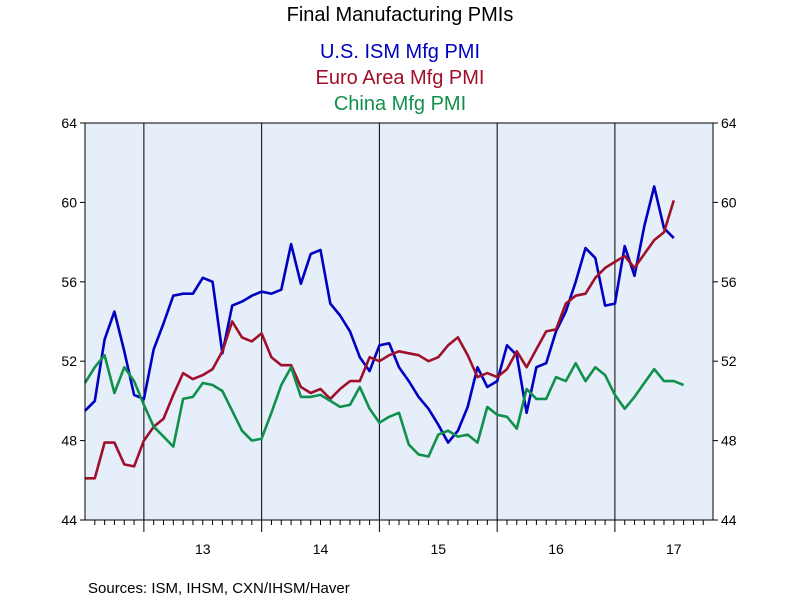 This screenshot has width=800, height=600. I want to click on legend-euro-area: Euro Area Mfg PMI, so click(400, 78).